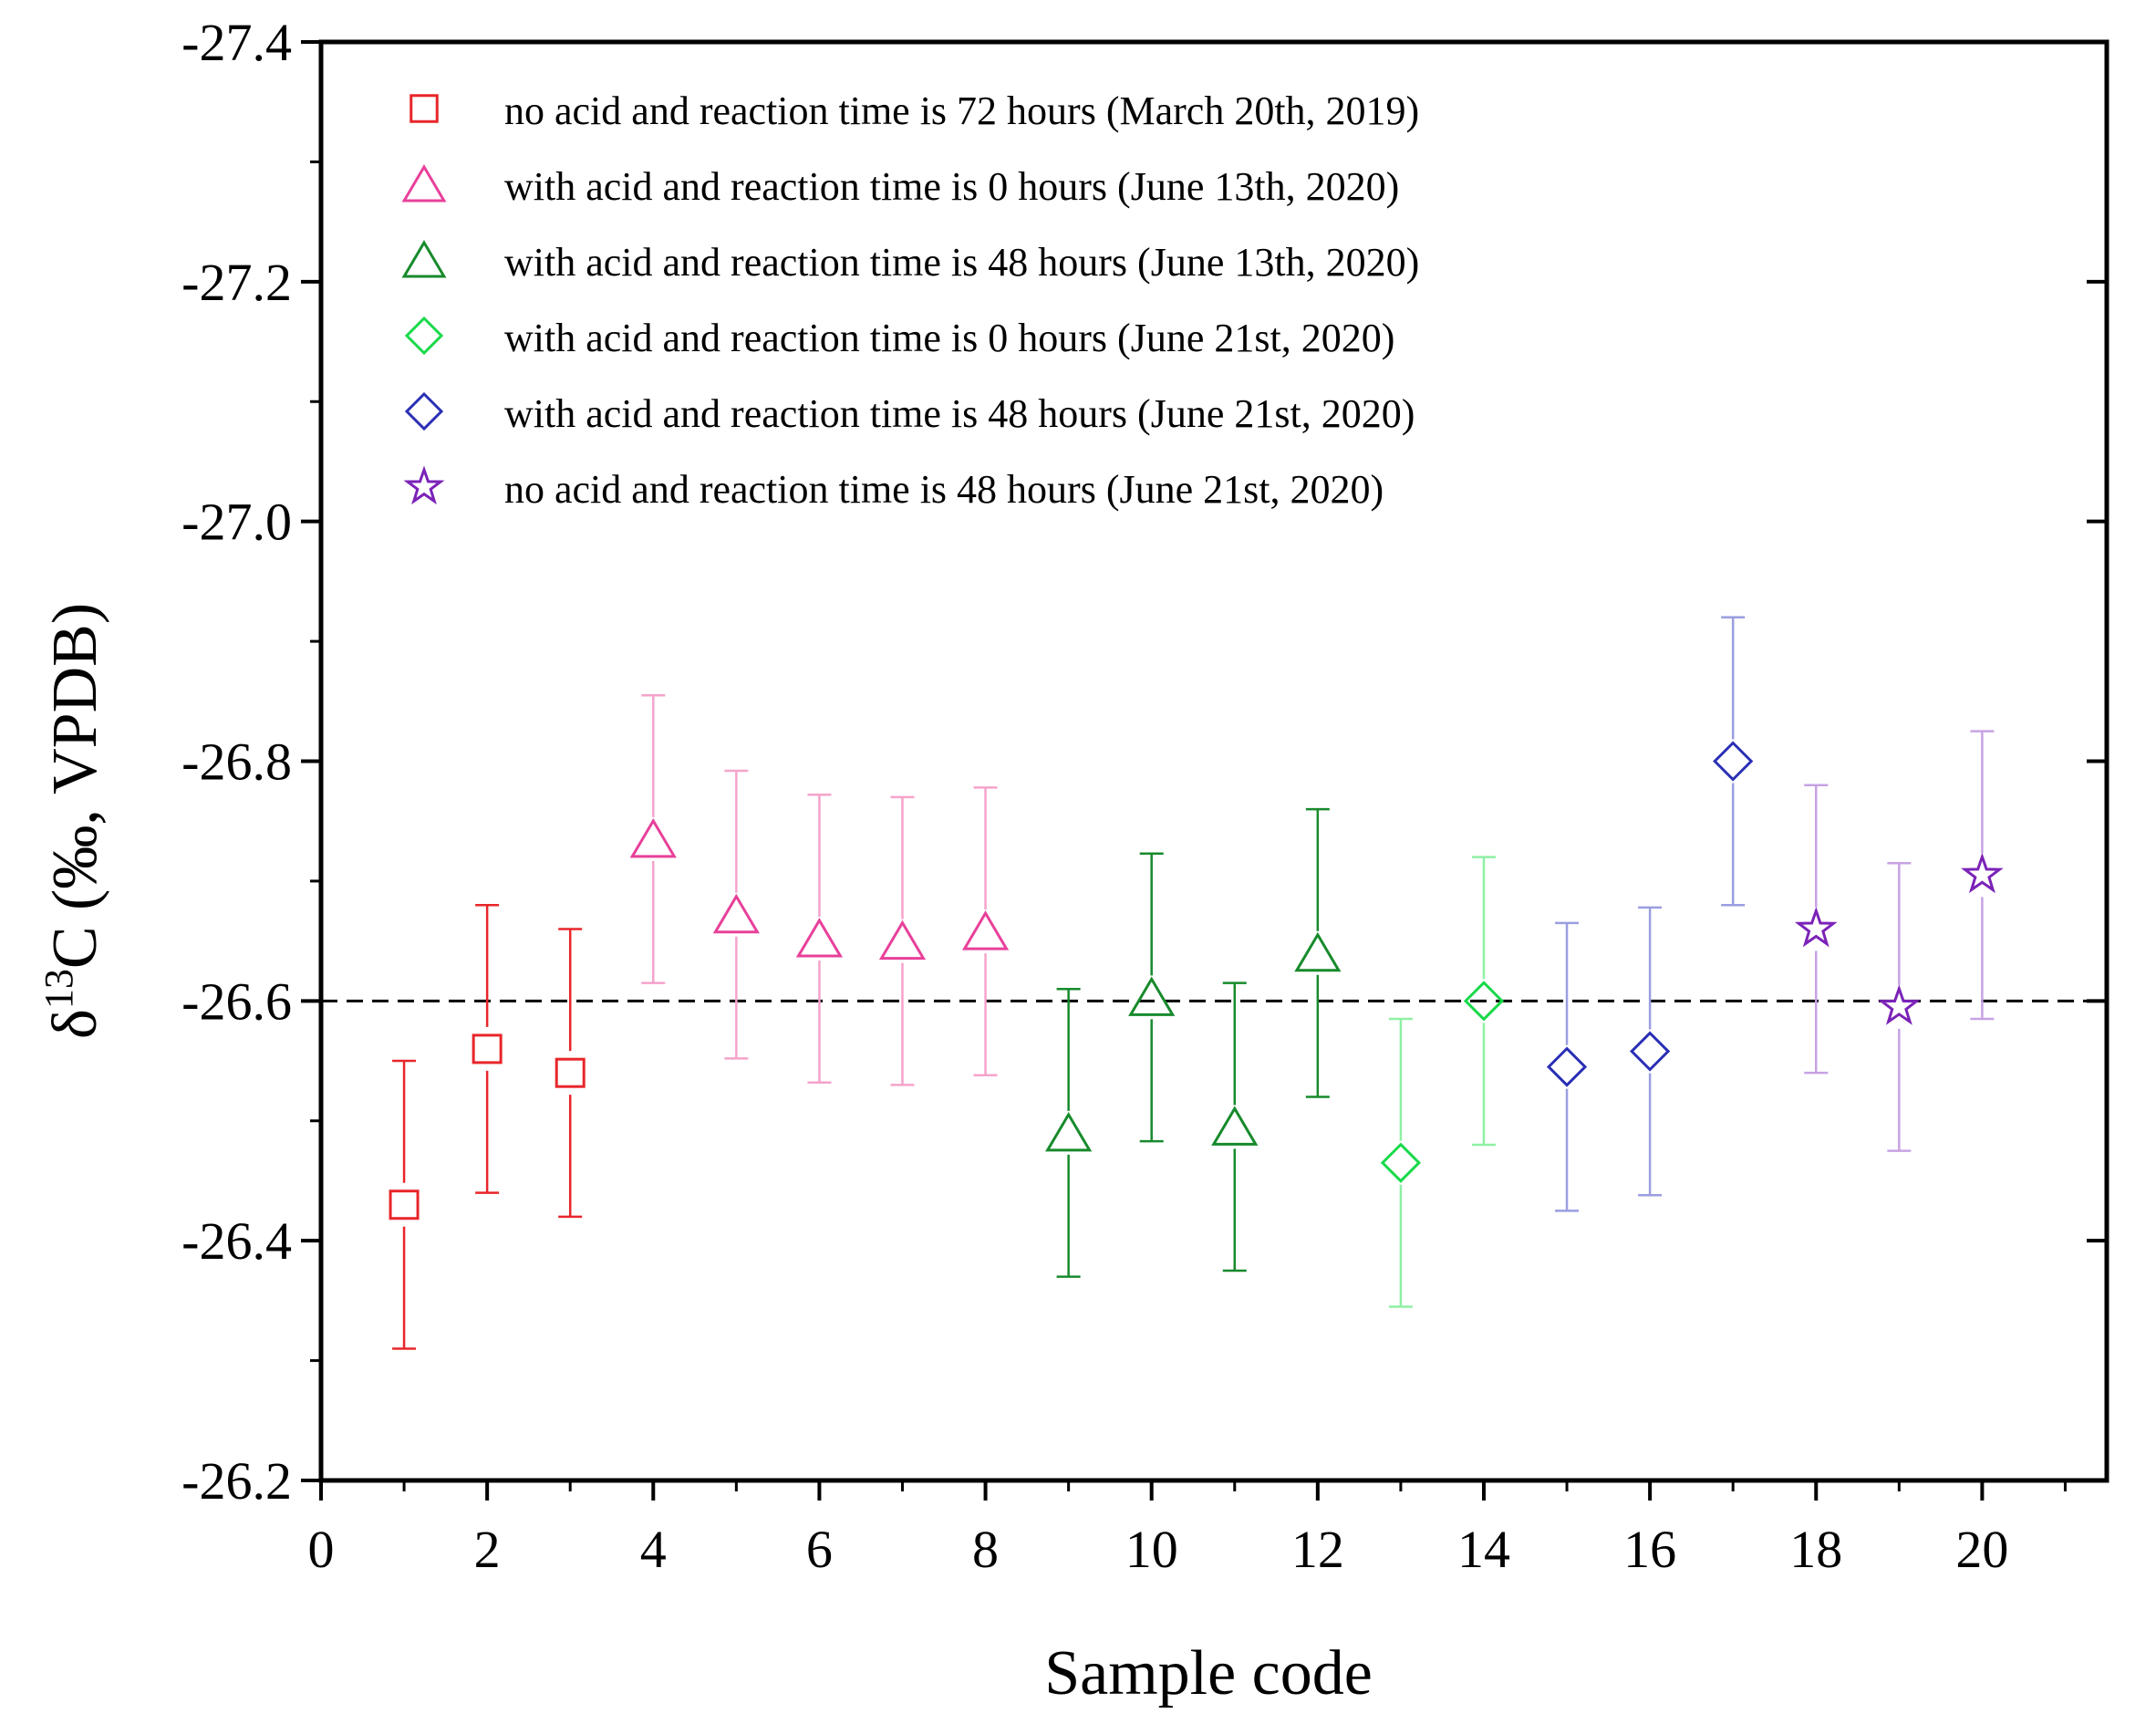 Image resolution: width=2156 pixels, height=1724 pixels. Describe the element at coordinates (75, 1024) in the screenshot. I see `y-axis-title-prefix: δ` at that location.